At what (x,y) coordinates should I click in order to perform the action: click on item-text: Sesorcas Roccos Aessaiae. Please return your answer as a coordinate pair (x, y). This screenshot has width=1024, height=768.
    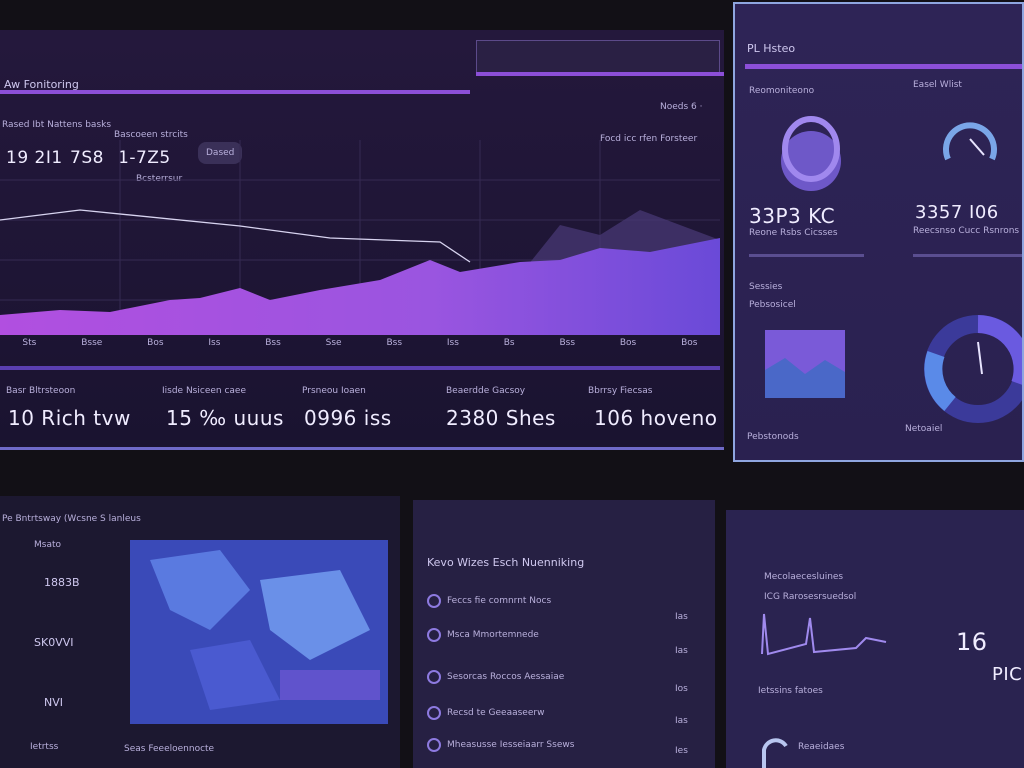
    Looking at the image, I should click on (506, 677).